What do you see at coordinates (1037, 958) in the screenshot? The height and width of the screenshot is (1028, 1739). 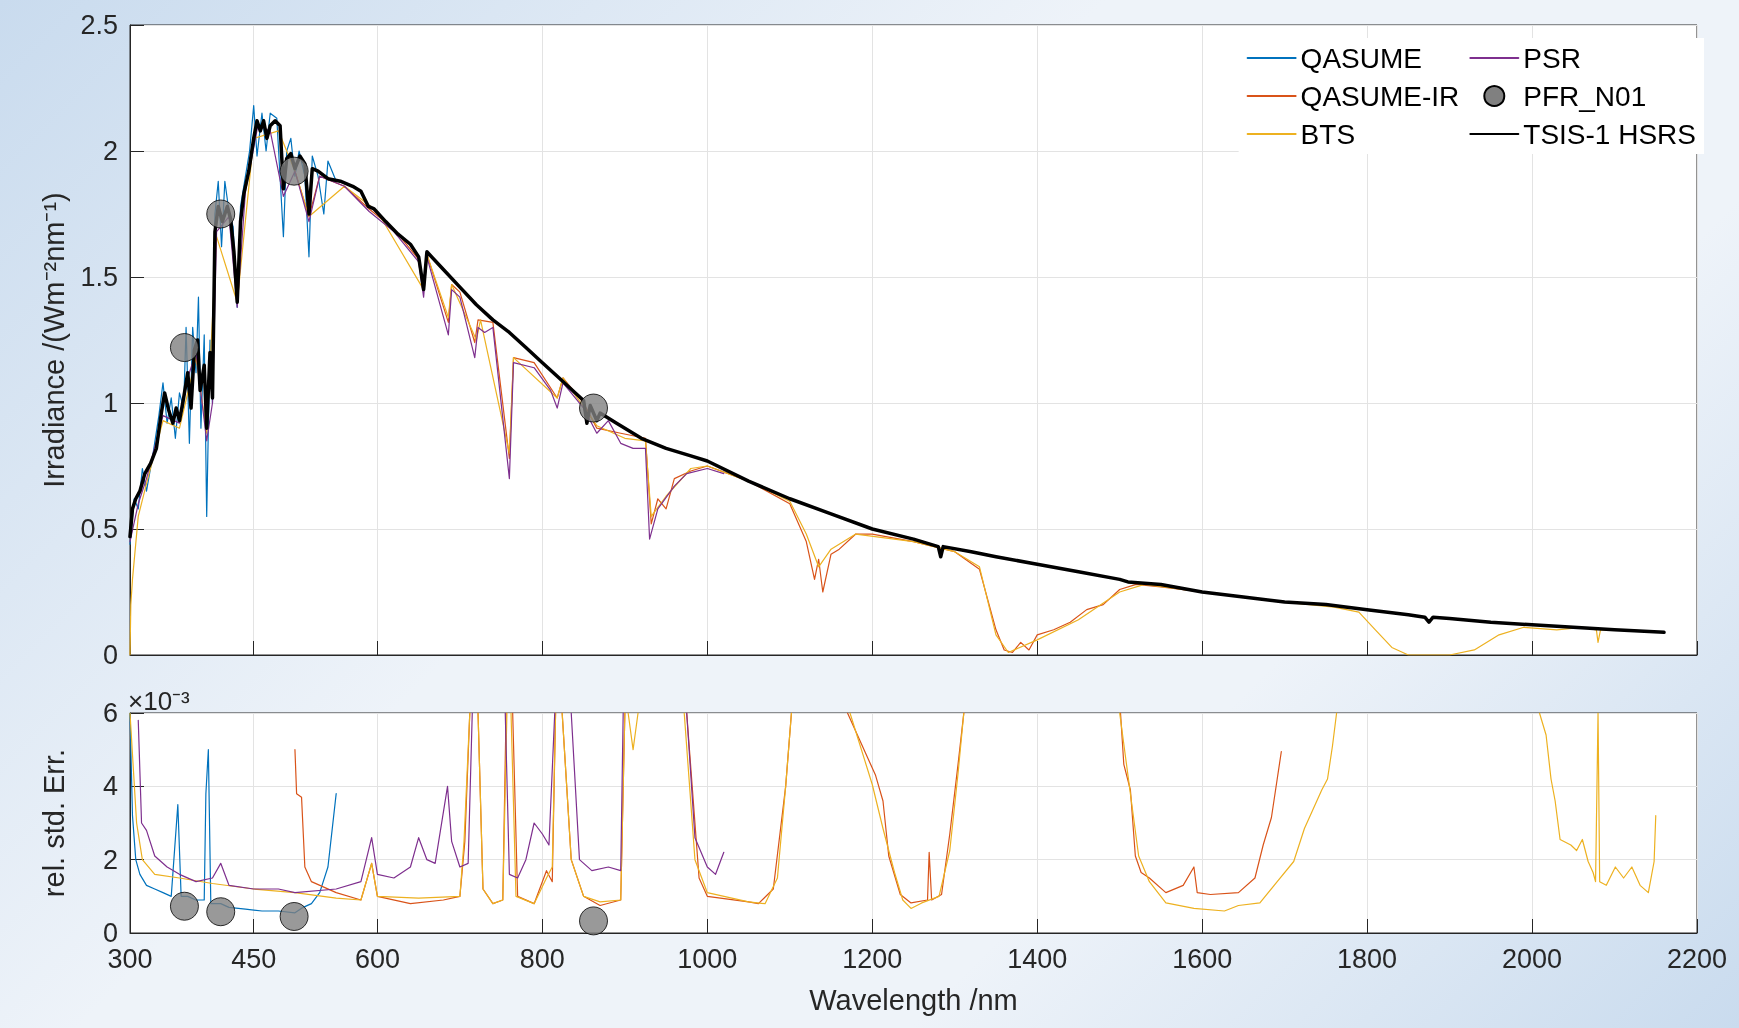 I see `x-tick-label: 1400` at bounding box center [1037, 958].